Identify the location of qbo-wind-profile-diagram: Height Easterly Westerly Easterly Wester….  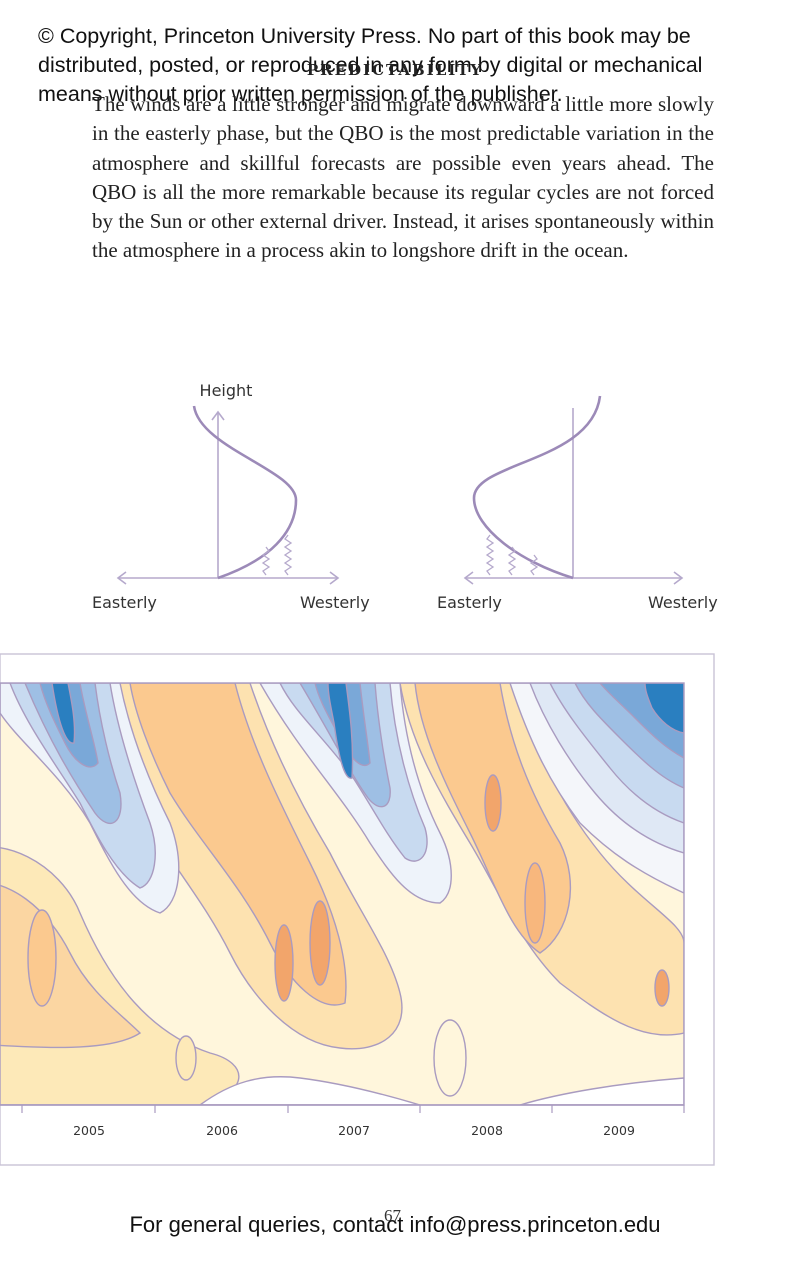
(405, 496).